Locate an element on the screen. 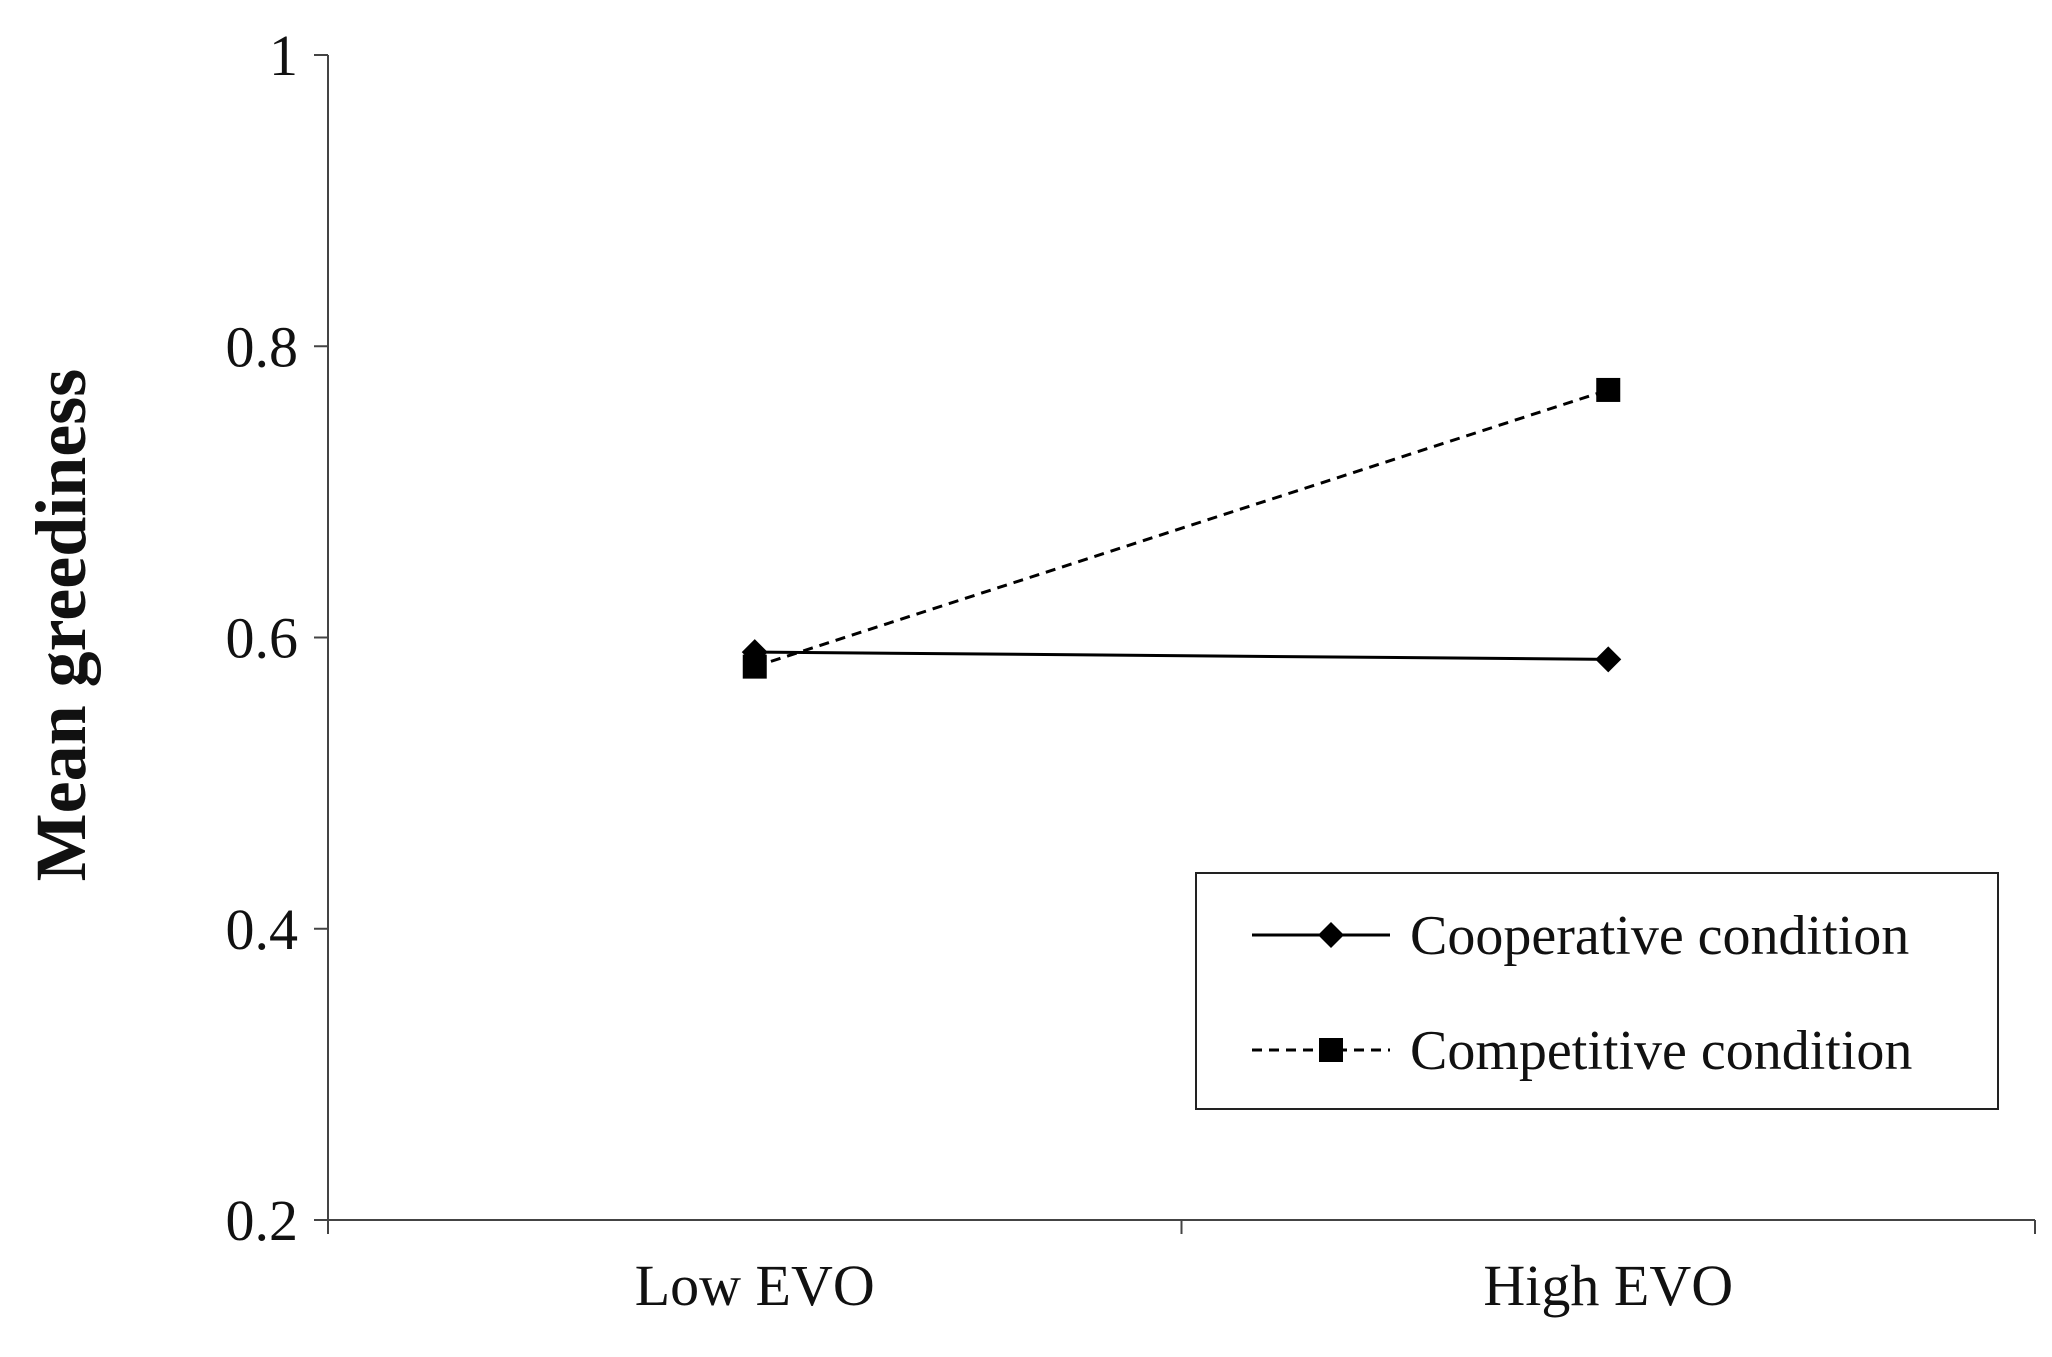  y-tick-label: 0.6 is located at coordinates (262, 638).